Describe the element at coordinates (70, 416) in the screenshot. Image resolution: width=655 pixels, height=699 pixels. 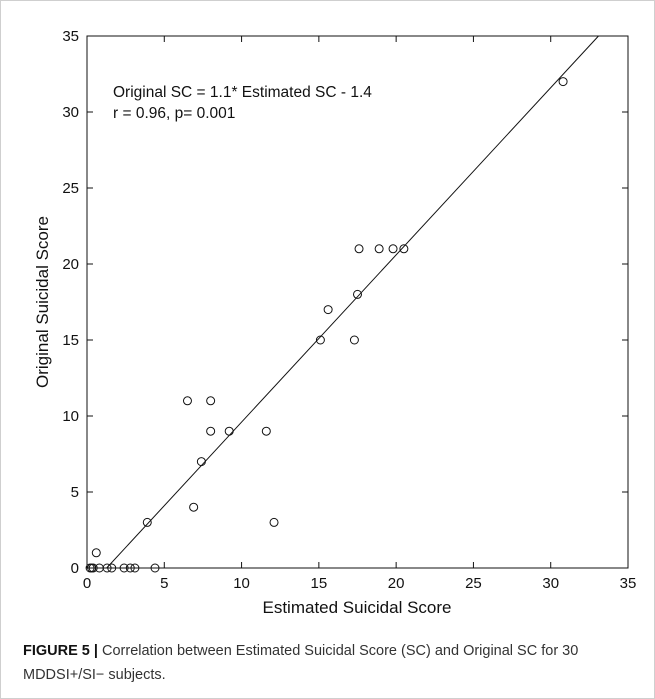
I see `y-tick-label: 10` at that location.